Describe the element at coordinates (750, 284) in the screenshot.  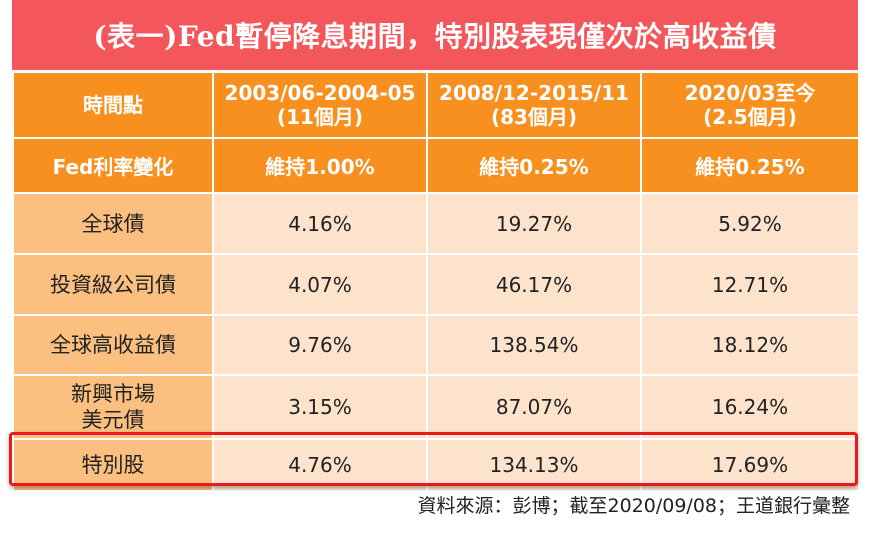
I see `table-cell: 12.71%` at that location.